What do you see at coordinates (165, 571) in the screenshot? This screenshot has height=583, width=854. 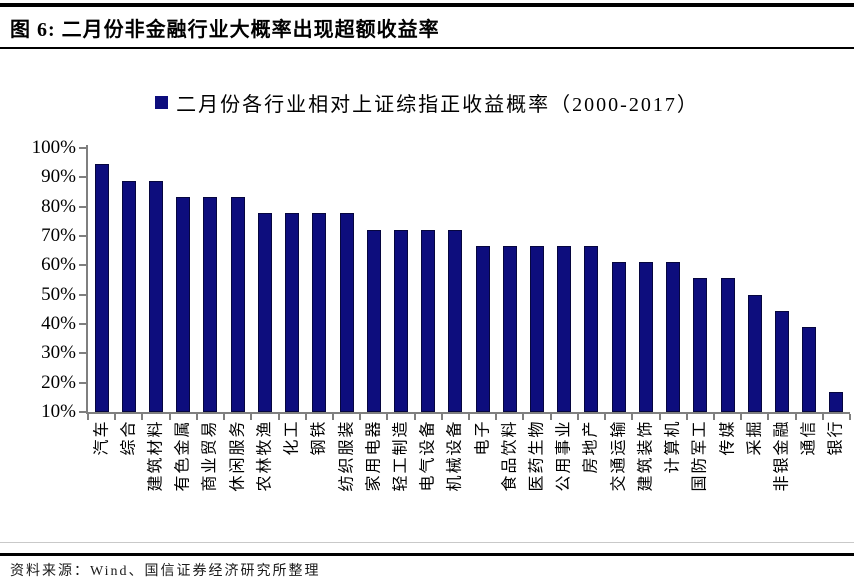 I see `source-note: 资料来源：Wind、国信证券经济研究所整理` at bounding box center [165, 571].